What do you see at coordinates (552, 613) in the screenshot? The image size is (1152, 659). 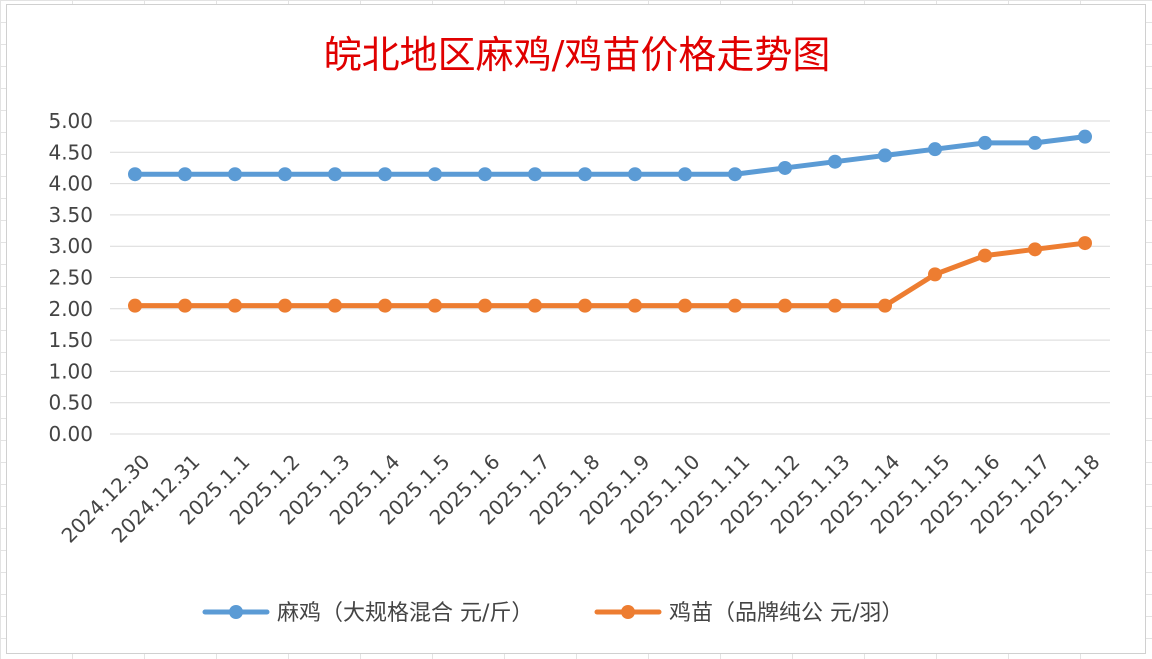 I see `legend: 麻鸡（大规格混合 元/斤） 鸡苗（品牌纯公 元/羽）` at bounding box center [552, 613].